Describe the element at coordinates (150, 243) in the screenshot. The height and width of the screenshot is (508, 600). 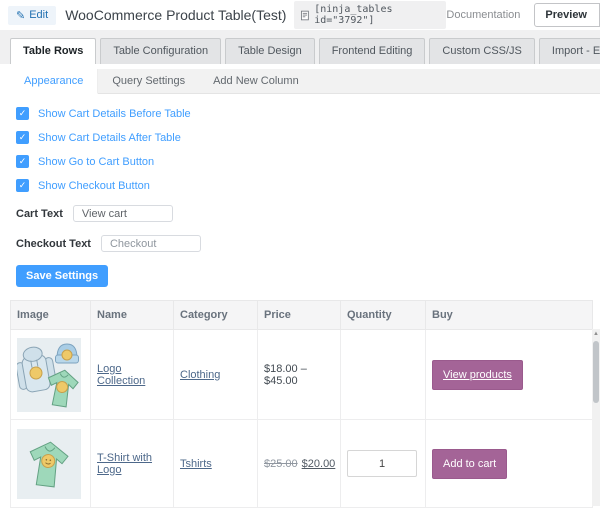
I see `checkout-text-input` at that location.